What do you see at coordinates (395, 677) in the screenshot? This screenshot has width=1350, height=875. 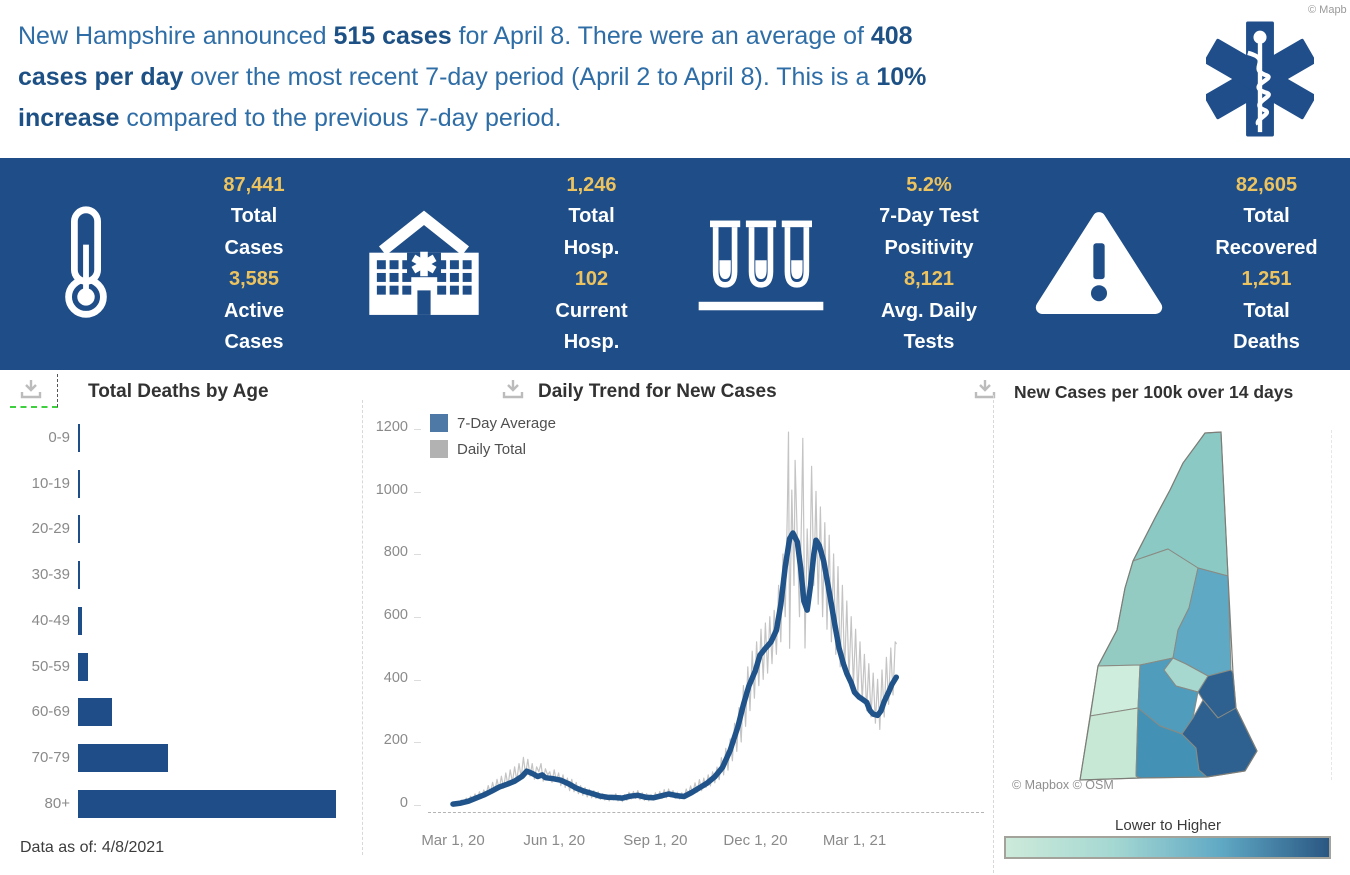 I see `y-tick-label: 400` at bounding box center [395, 677].